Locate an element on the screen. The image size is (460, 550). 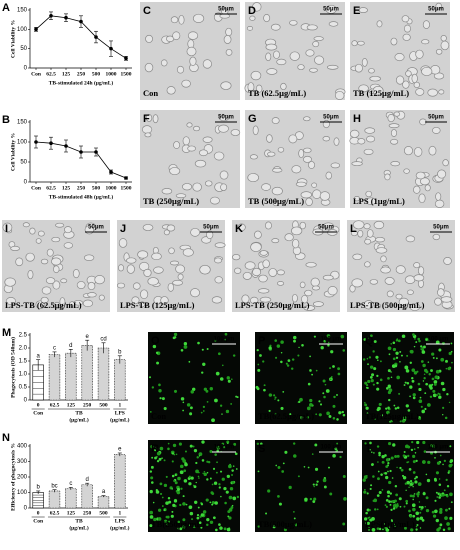
panel-letter: K is located at coordinates (239, 229).